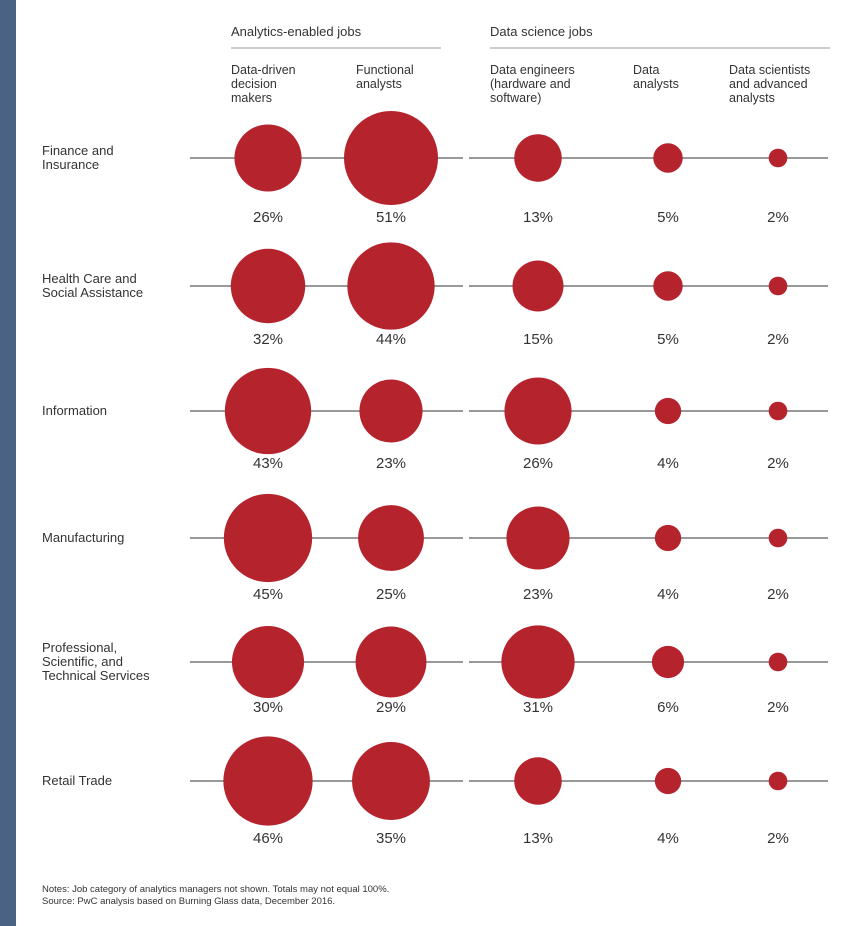 The image size is (862, 926). Describe the element at coordinates (74, 410) in the screenshot. I see `row-label: Information` at that location.